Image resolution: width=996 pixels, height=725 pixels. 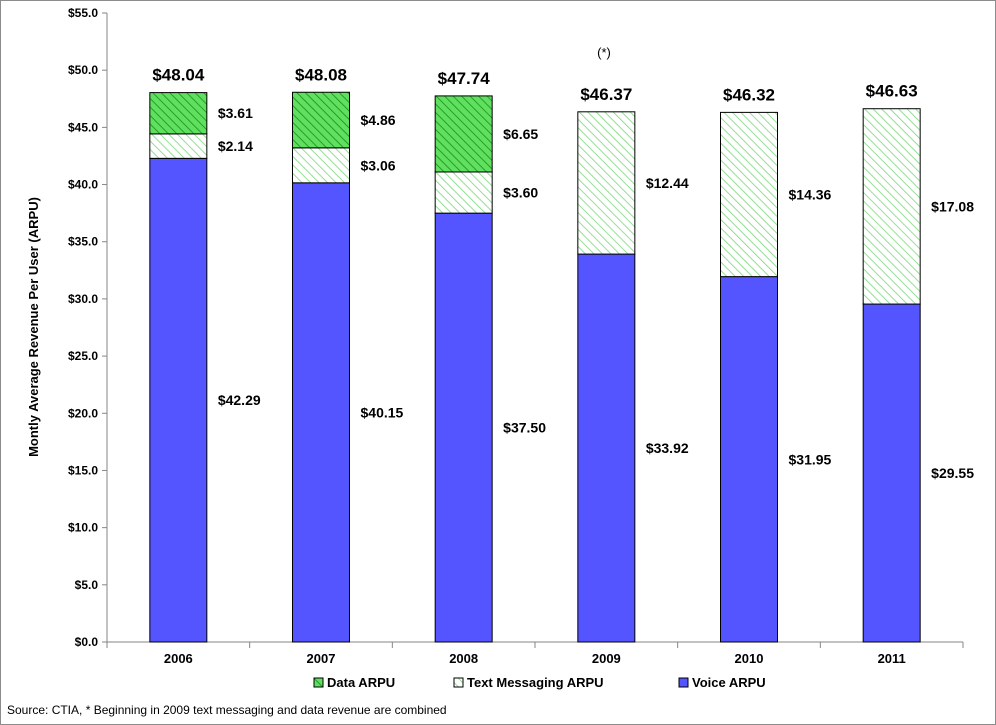 I want to click on x-tick-label: 2007, so click(x=321, y=658).